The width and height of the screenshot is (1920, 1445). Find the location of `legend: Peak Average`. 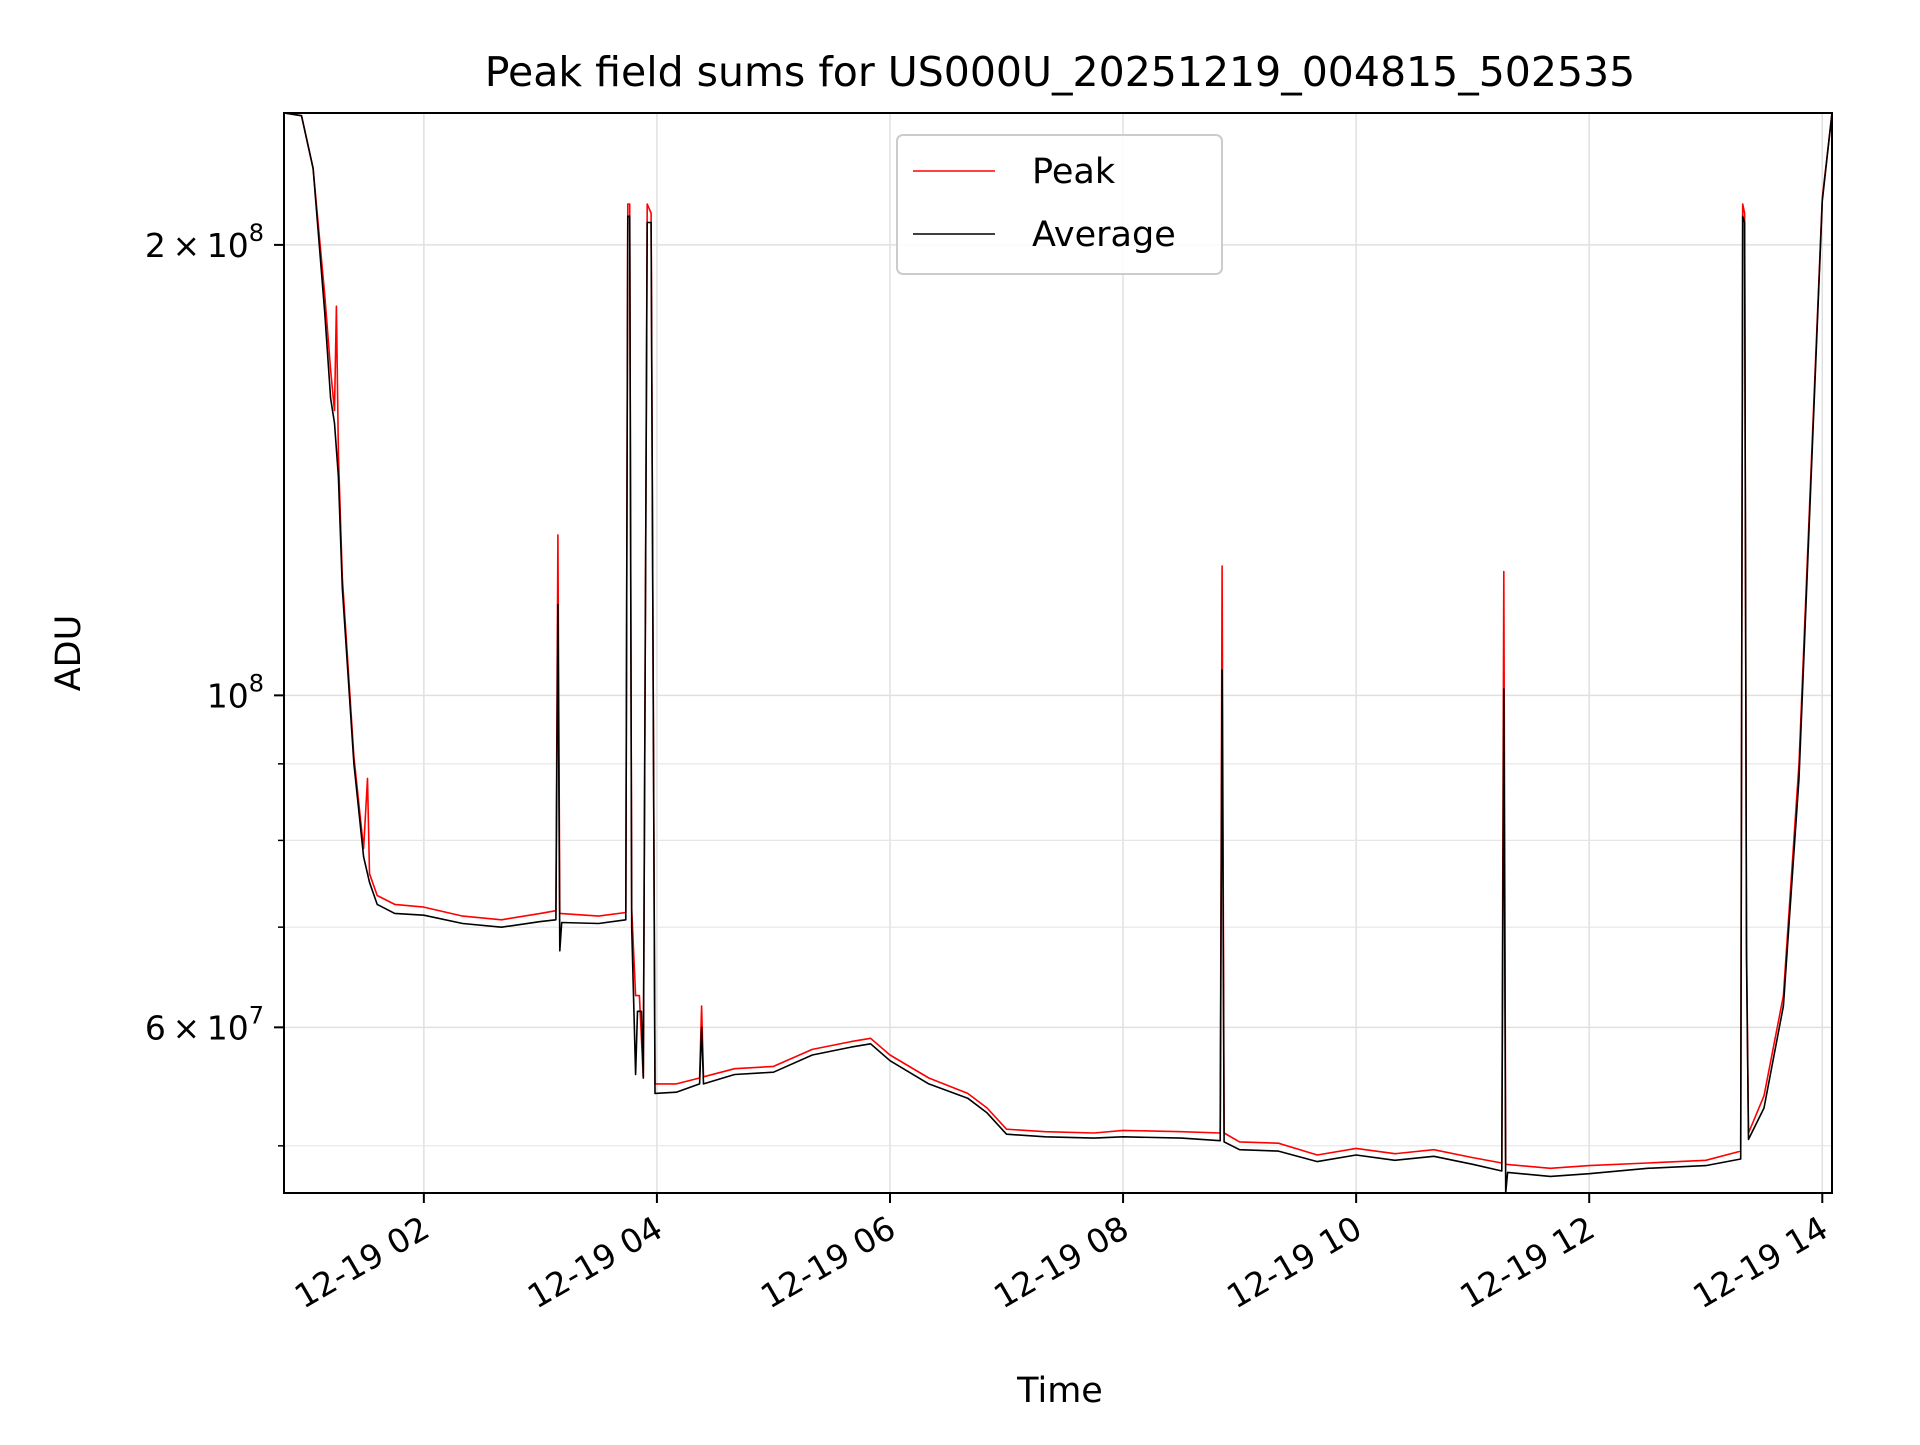

legend: Peak Average is located at coordinates (1059, 204).